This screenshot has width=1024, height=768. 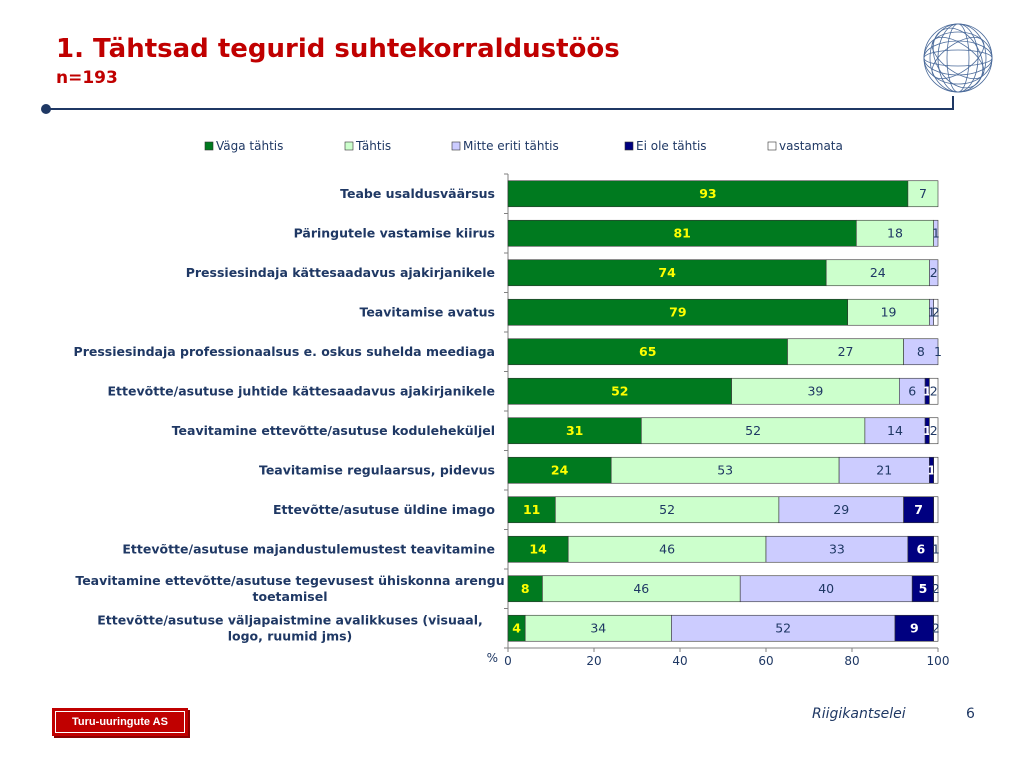 What do you see at coordinates (859, 714) in the screenshot?
I see `footer-organization: Riigikantselei` at bounding box center [859, 714].